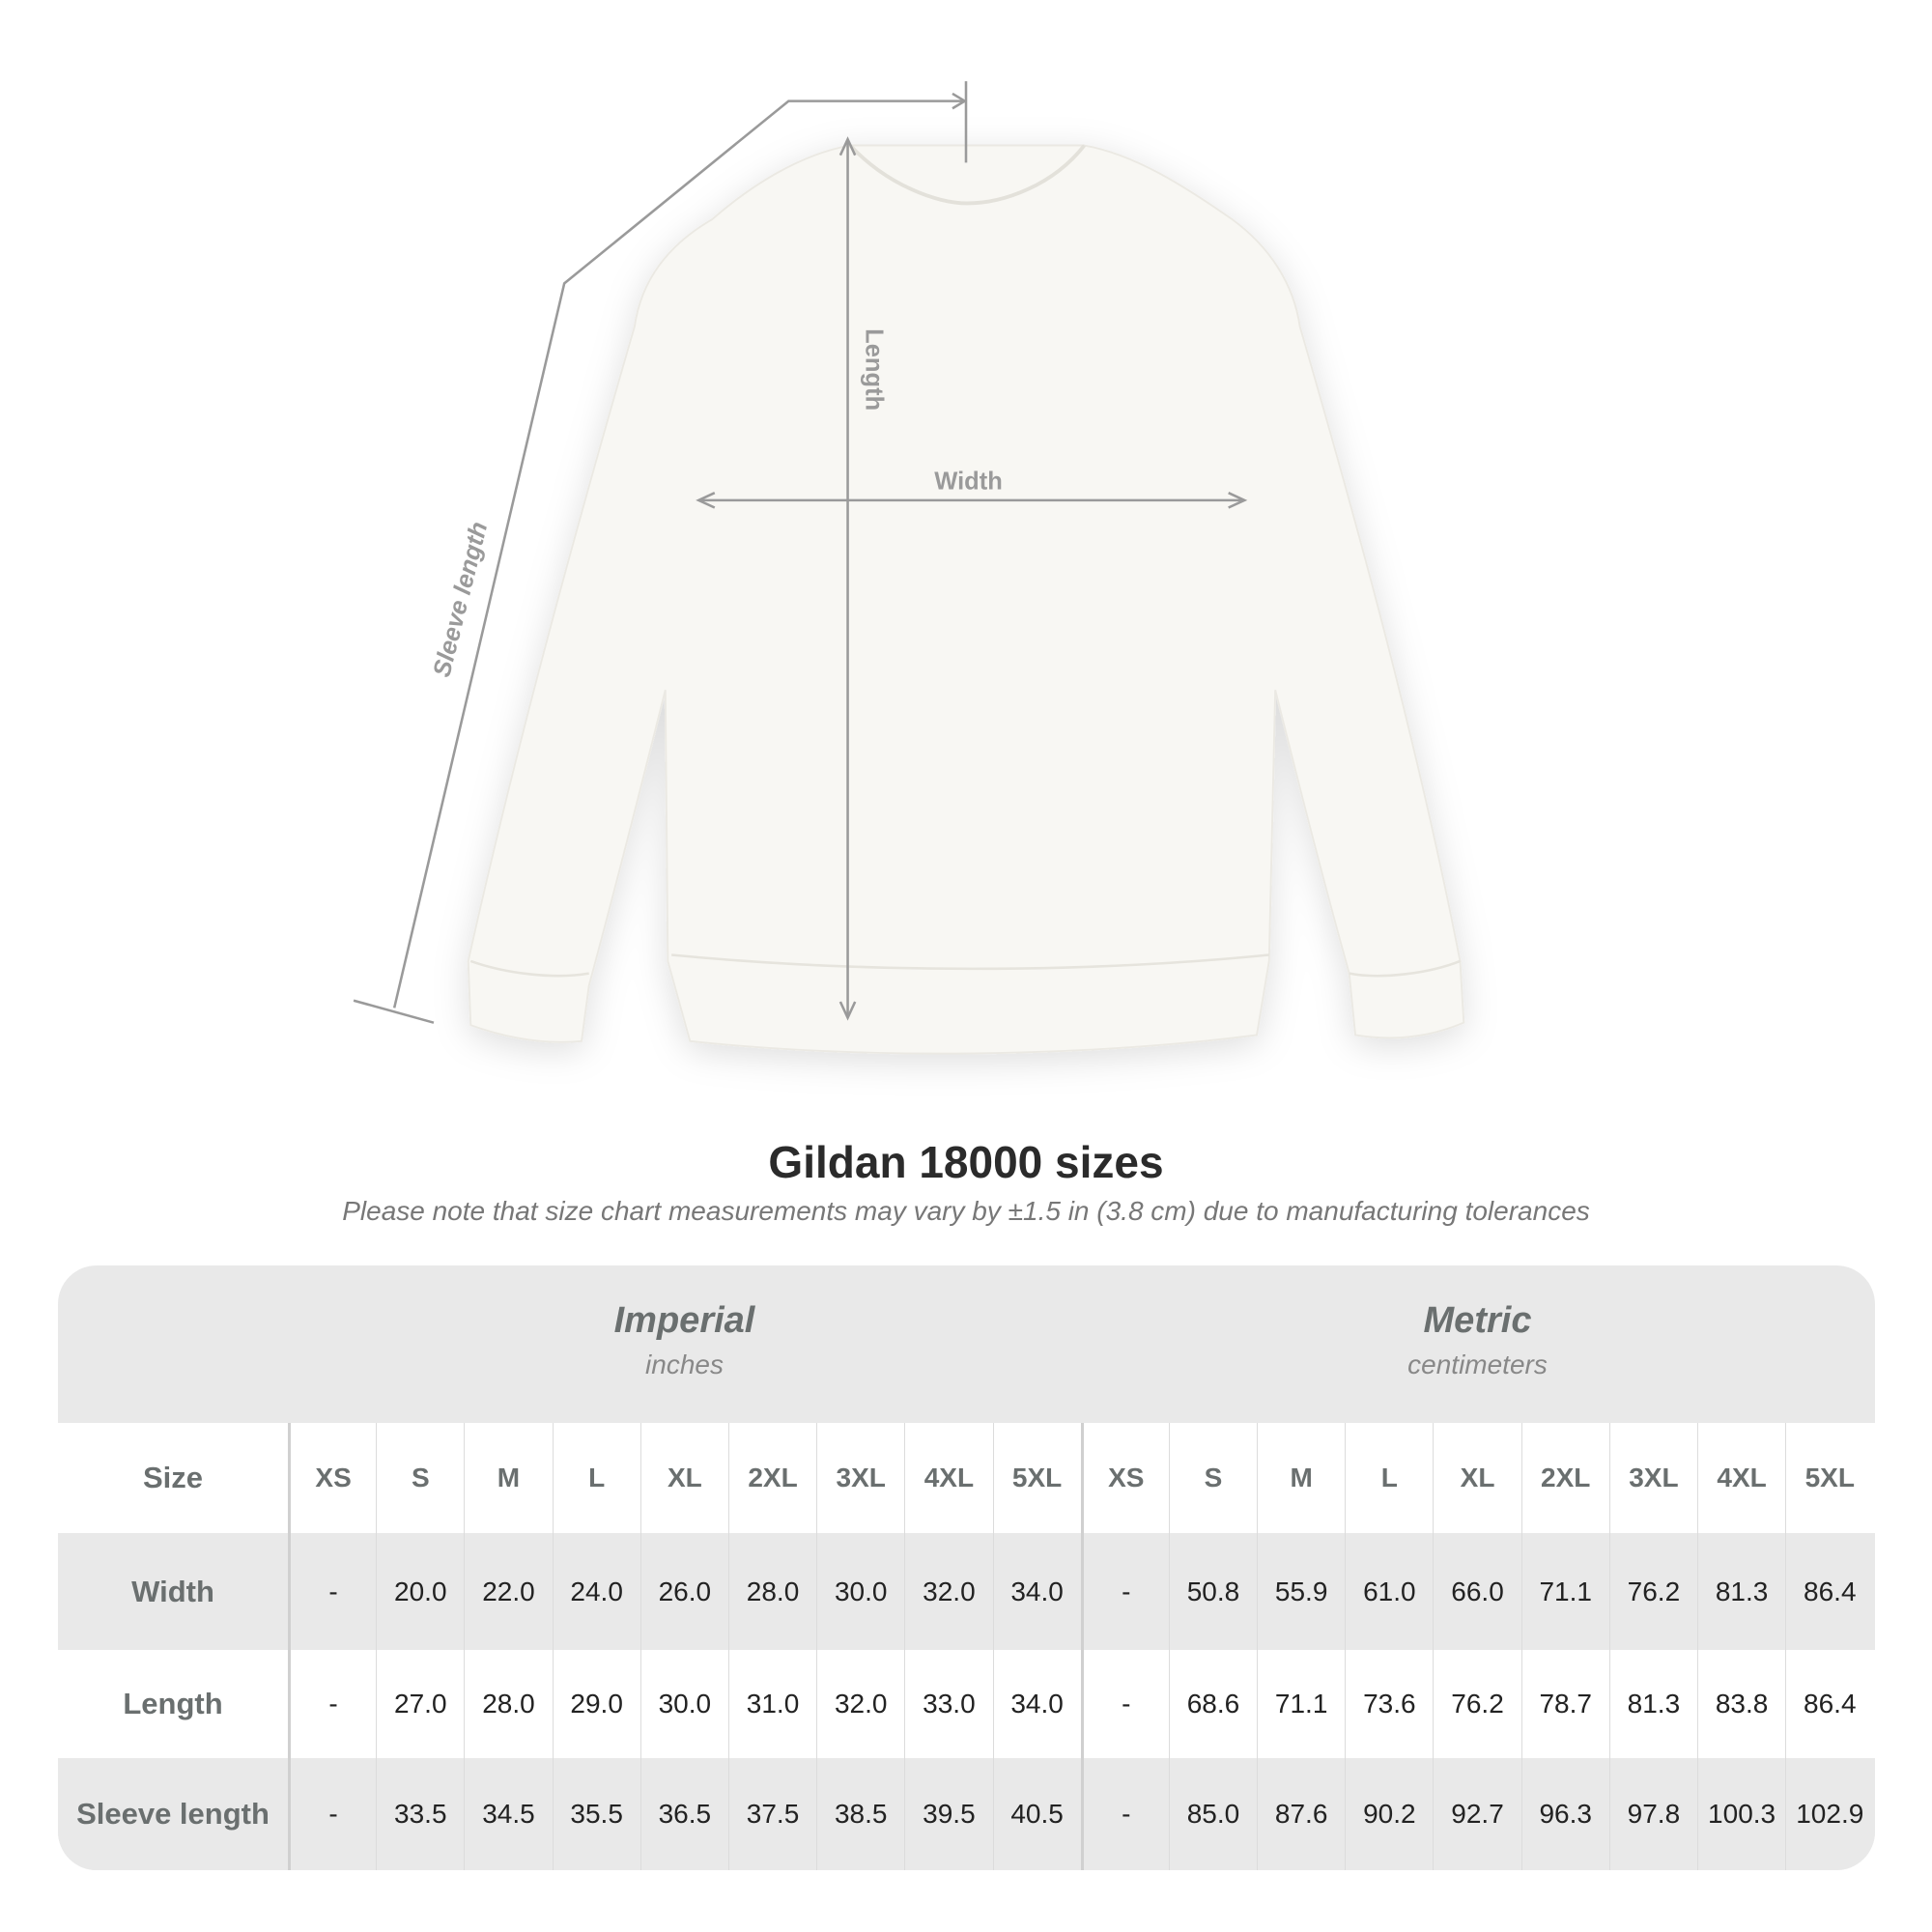  What do you see at coordinates (1036, 1814) in the screenshot?
I see `value-cell: 40.5` at bounding box center [1036, 1814].